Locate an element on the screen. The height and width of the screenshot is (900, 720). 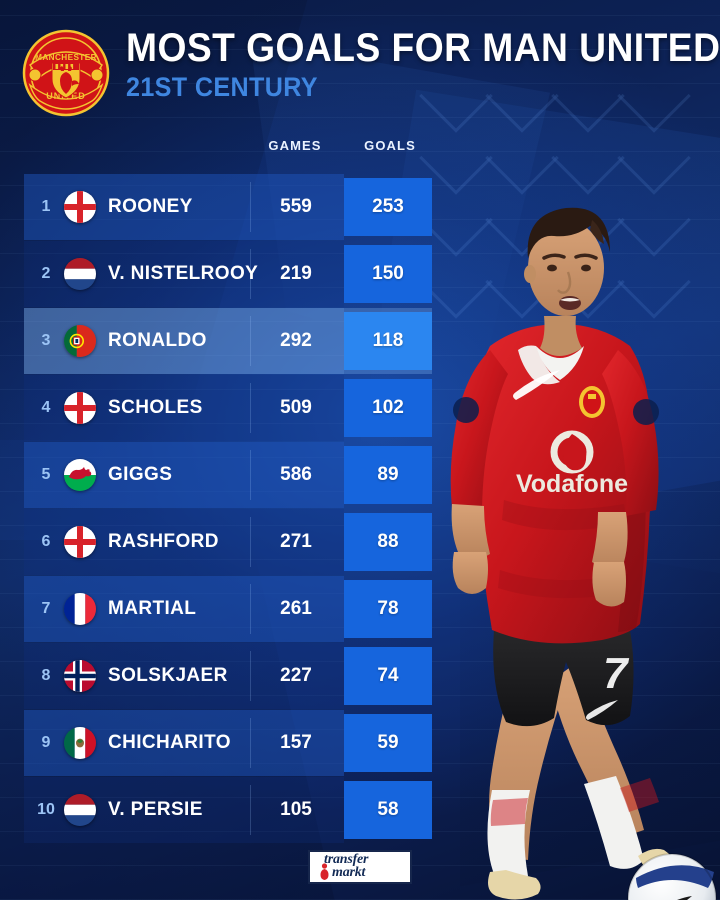
transfermarkt-figure-icon is located at coordinates (324, 871).